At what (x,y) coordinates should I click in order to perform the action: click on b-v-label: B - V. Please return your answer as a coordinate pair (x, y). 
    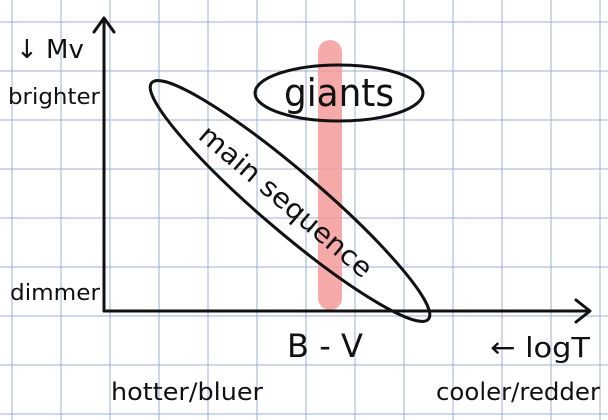
    Looking at the image, I should click on (325, 346).